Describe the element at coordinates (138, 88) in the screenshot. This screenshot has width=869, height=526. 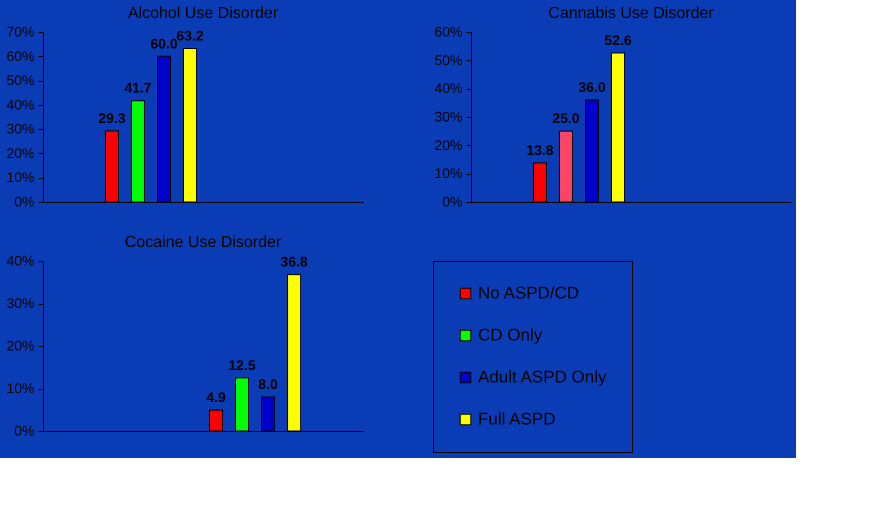
I see `data-label: 41.7` at that location.